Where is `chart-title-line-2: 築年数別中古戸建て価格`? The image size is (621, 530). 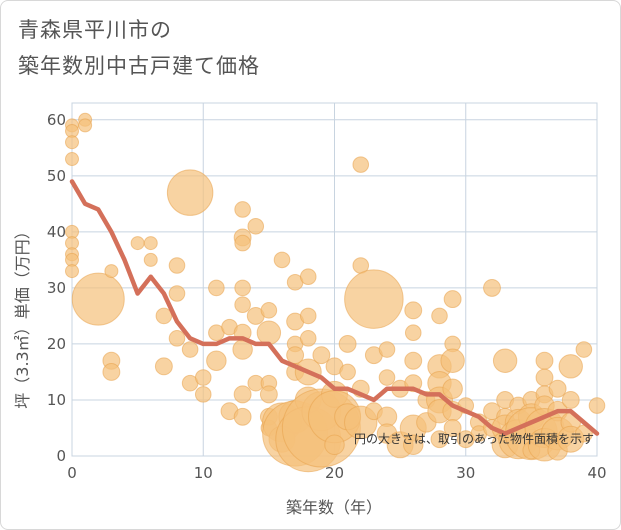 chart-title-line-2: 築年数別中古戸建て価格 is located at coordinates (139, 66).